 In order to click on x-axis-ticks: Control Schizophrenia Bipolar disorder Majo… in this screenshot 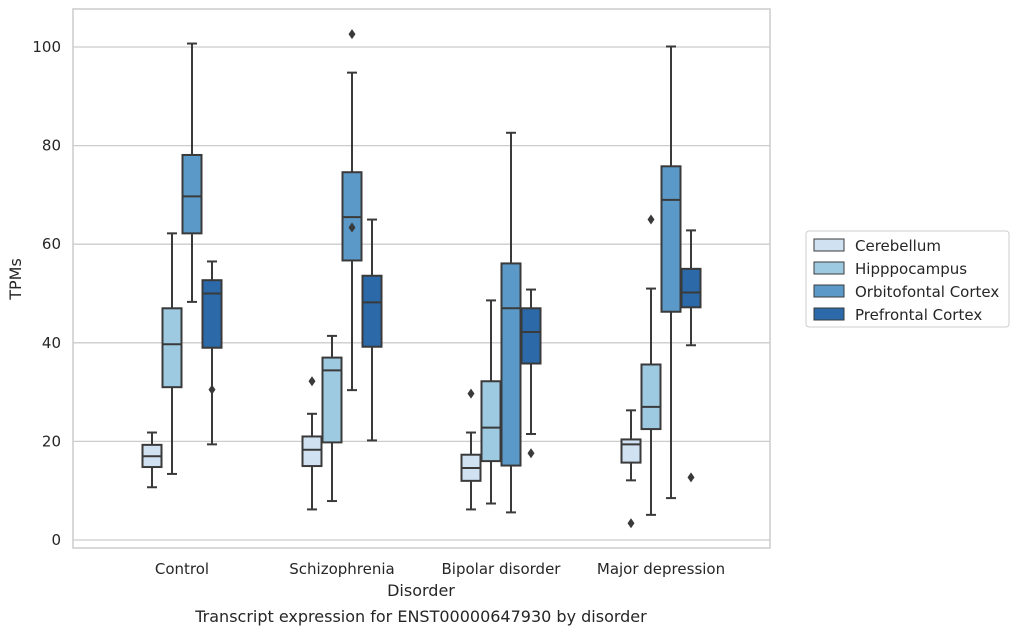, I will do `click(440, 569)`.